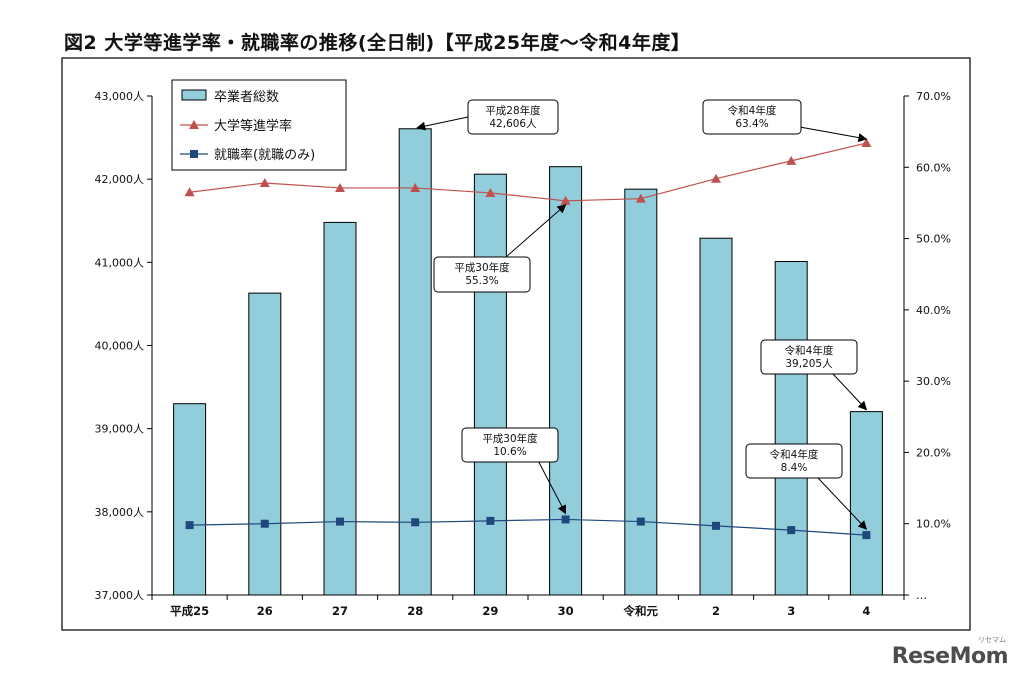  I want to click on annotation-label: 63.4%, so click(751, 124).